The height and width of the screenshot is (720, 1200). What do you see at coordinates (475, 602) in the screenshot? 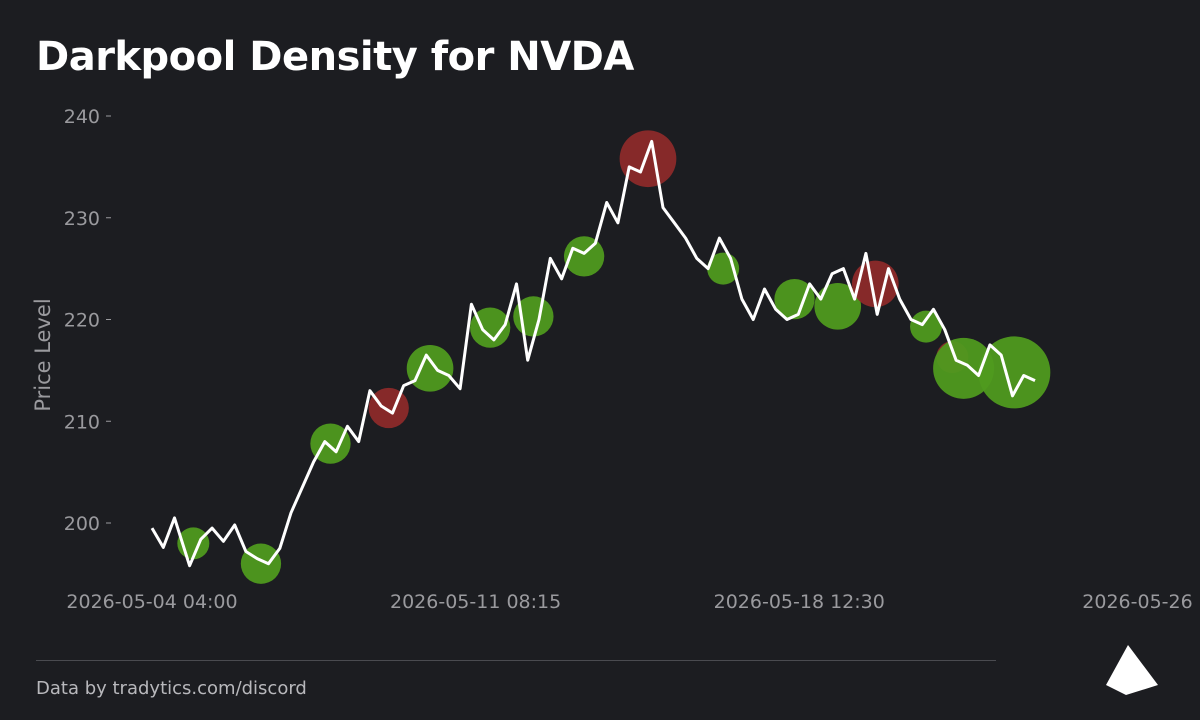
I see `x-tick-label: 2026-05-11 08:15` at bounding box center [475, 602].